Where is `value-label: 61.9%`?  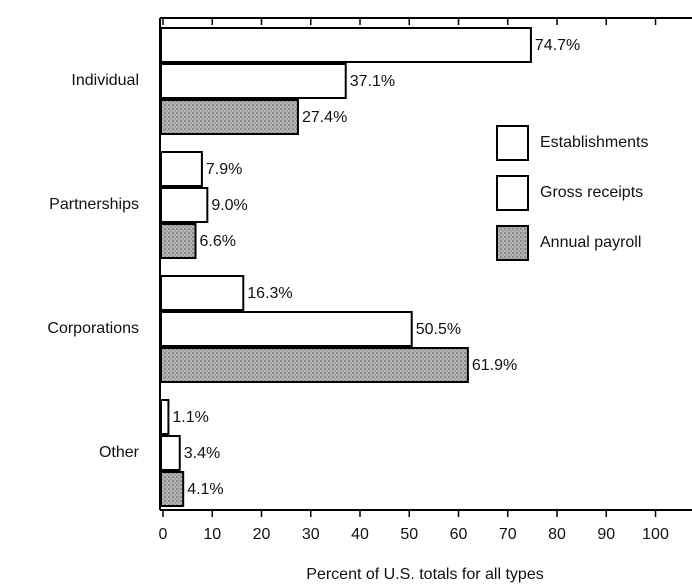 value-label: 61.9% is located at coordinates (494, 365).